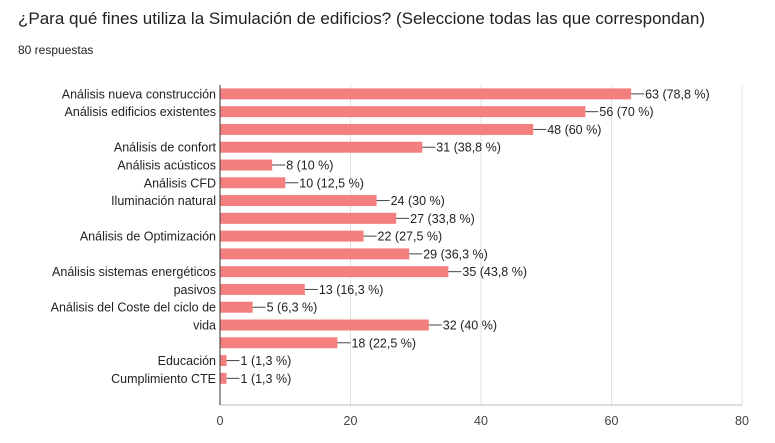  Describe the element at coordinates (383, 343) in the screenshot. I see `data-label: 18 (22,5 %)` at that location.